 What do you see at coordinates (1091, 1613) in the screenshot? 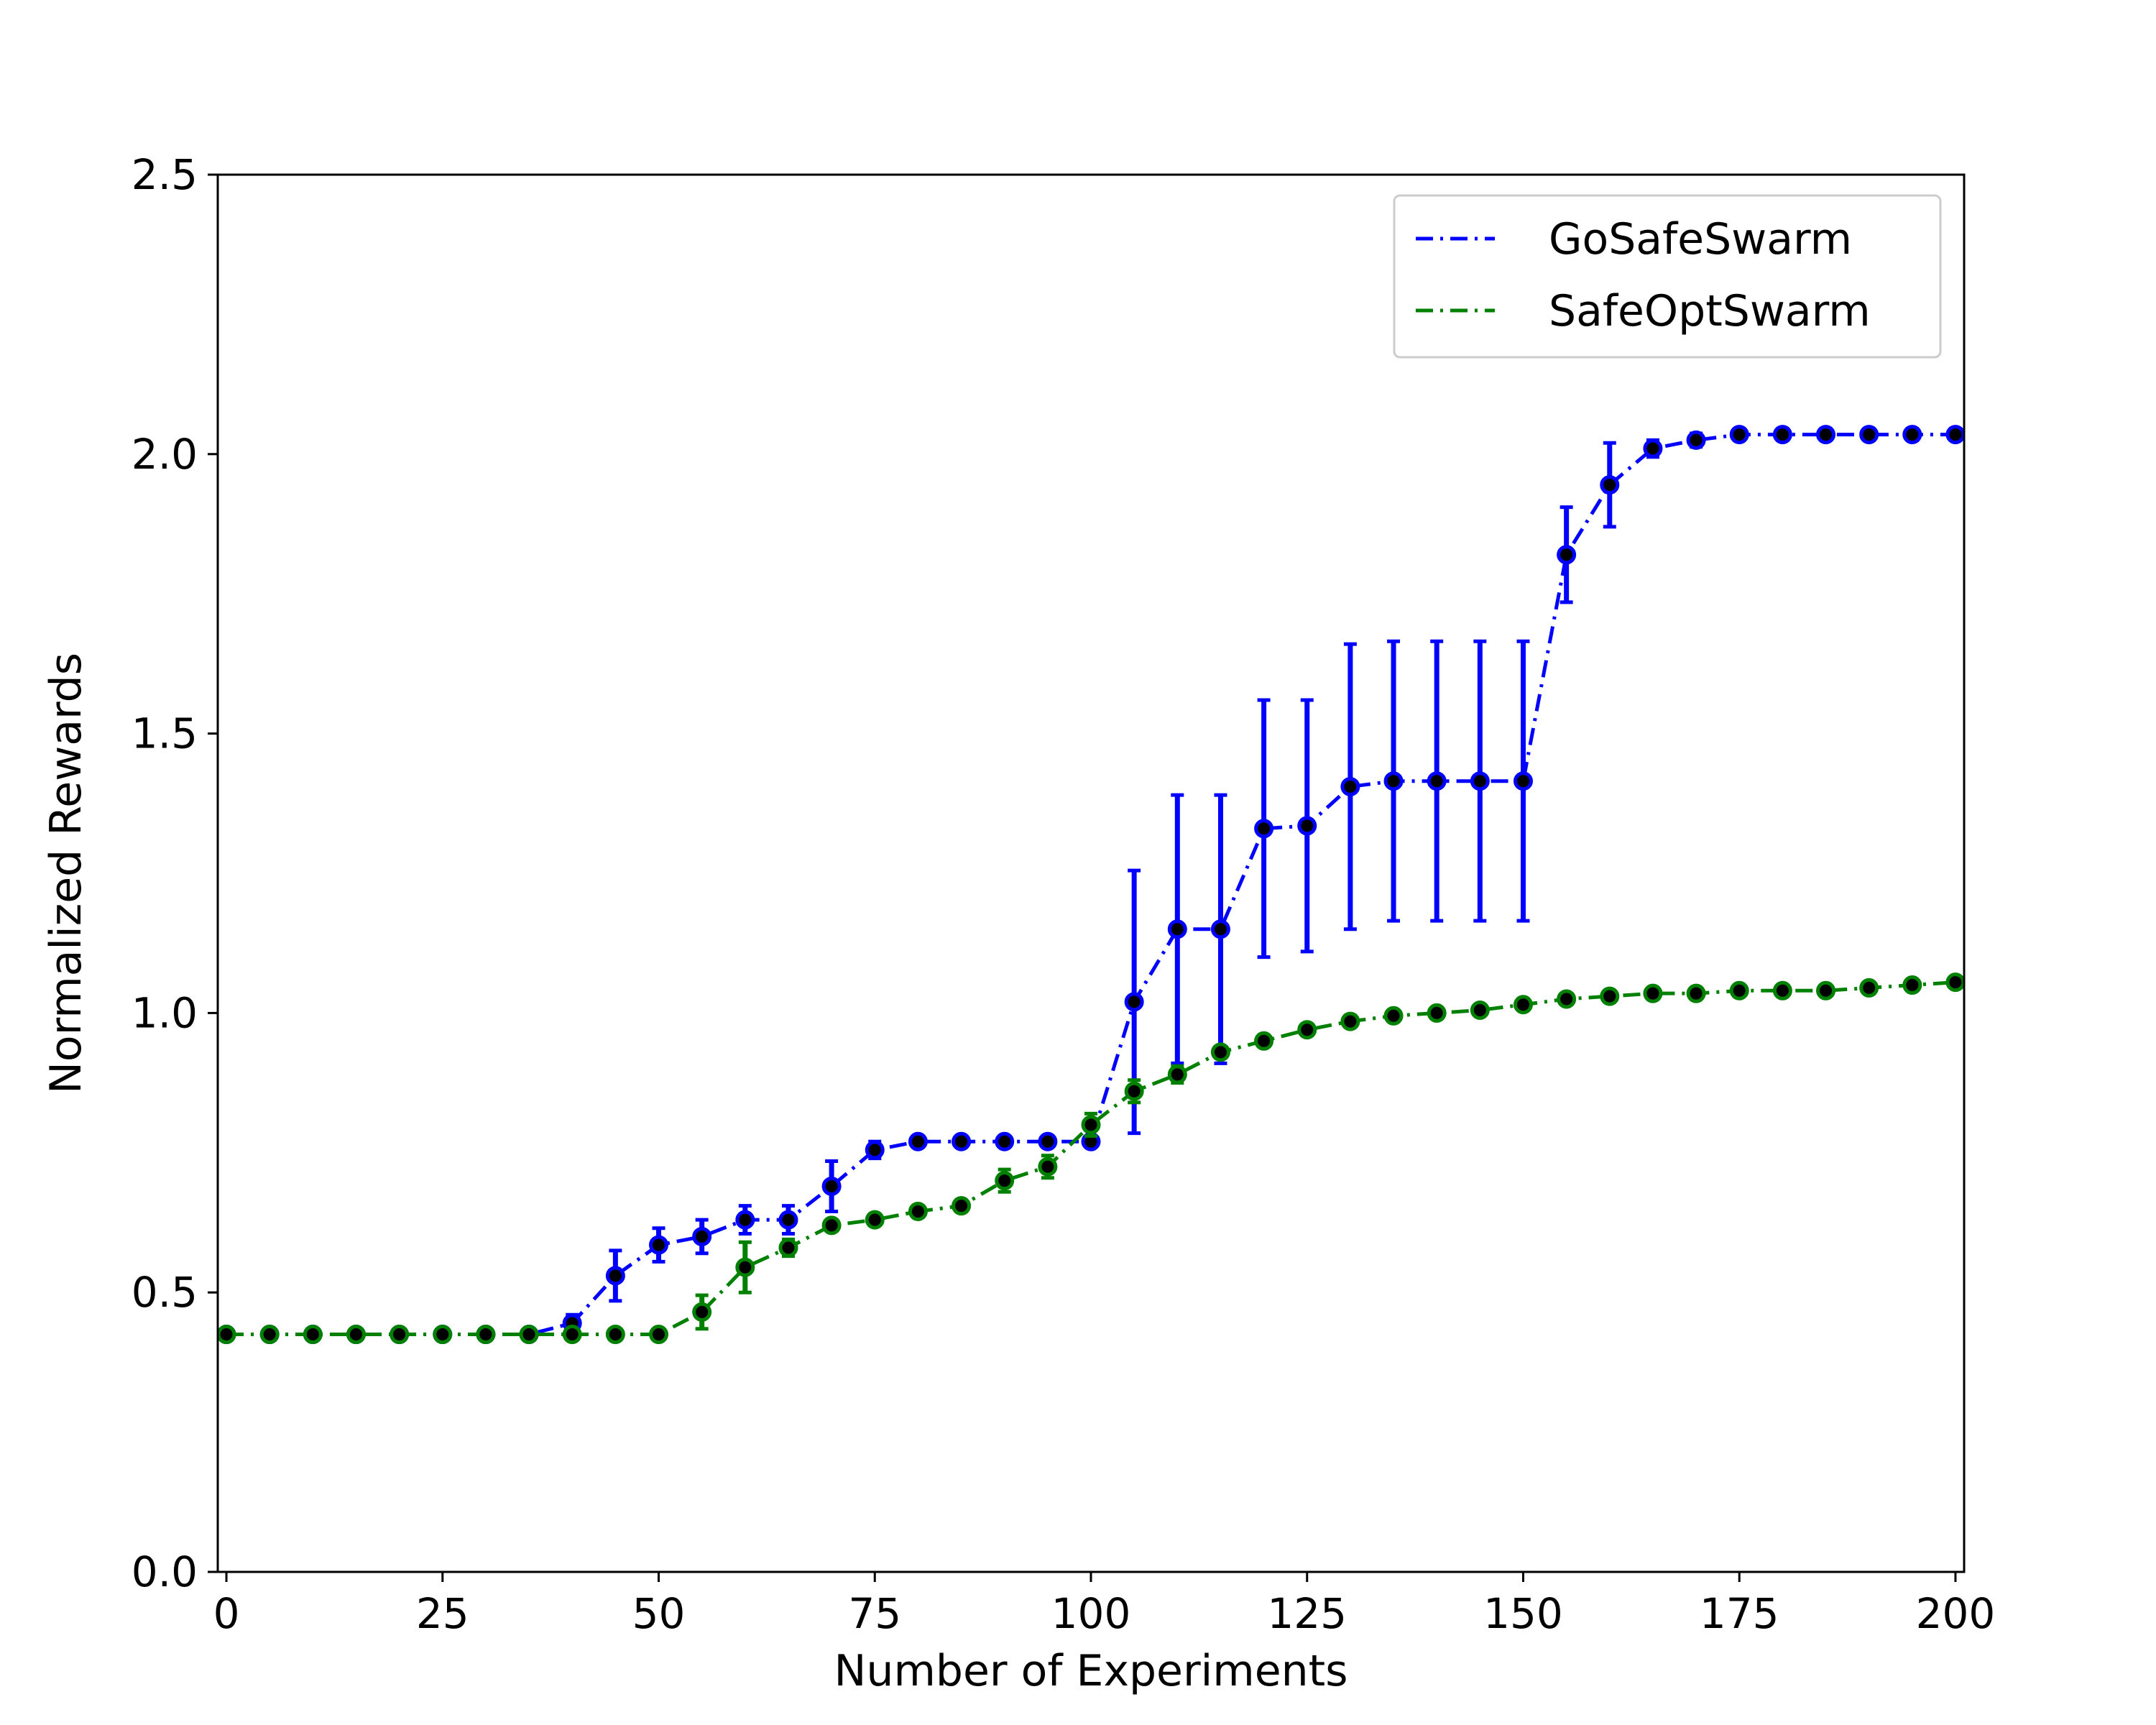
I see `x-tick-label: 100` at bounding box center [1091, 1613].